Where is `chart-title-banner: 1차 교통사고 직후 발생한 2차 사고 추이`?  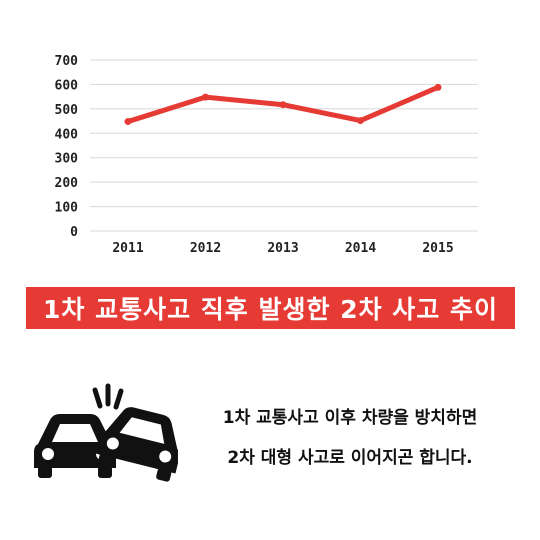 chart-title-banner: 1차 교통사고 직후 발생한 2차 사고 추이 is located at coordinates (270, 308).